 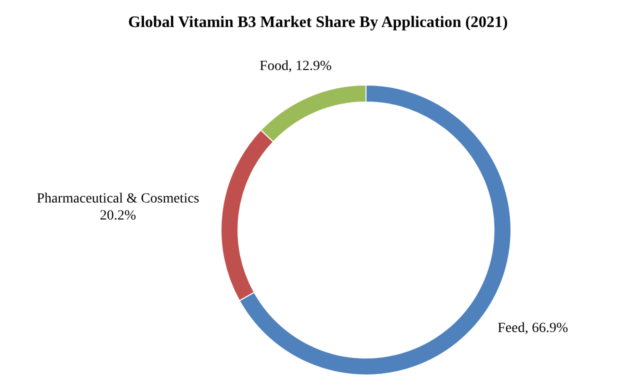 I want to click on chart-title: Global Vitamin B3 Market Share By Application (2021), so click(x=318, y=22).